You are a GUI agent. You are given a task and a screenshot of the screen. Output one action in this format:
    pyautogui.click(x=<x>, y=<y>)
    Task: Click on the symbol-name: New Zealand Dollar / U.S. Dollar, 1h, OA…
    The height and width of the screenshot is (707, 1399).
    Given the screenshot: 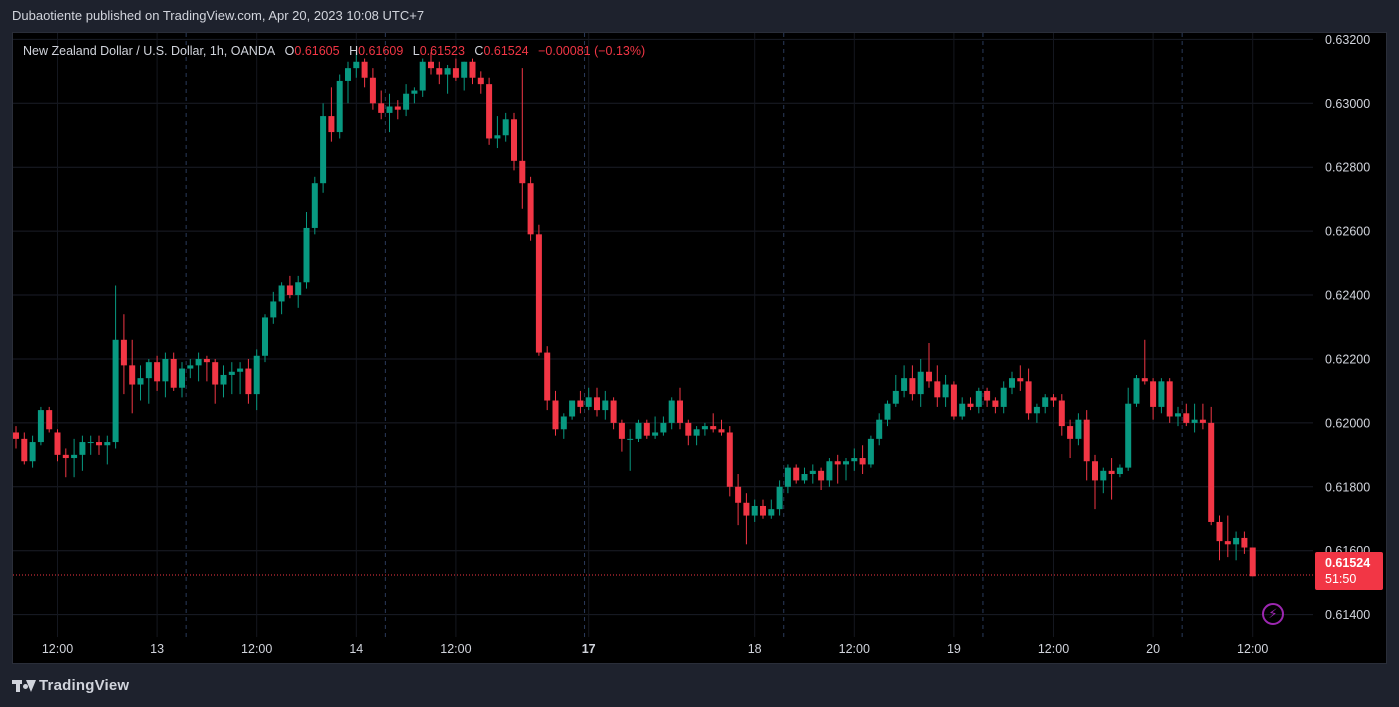 What is the action you would take?
    pyautogui.click(x=149, y=51)
    